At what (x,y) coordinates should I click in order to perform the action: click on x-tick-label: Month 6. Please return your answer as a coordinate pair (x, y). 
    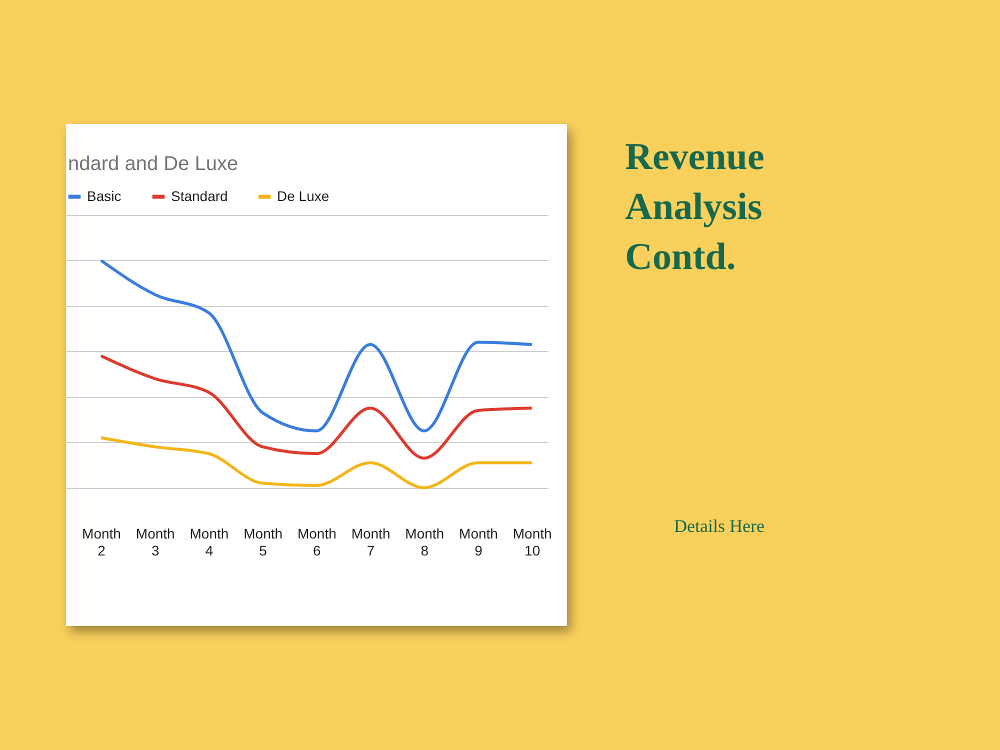
    Looking at the image, I should click on (316, 542).